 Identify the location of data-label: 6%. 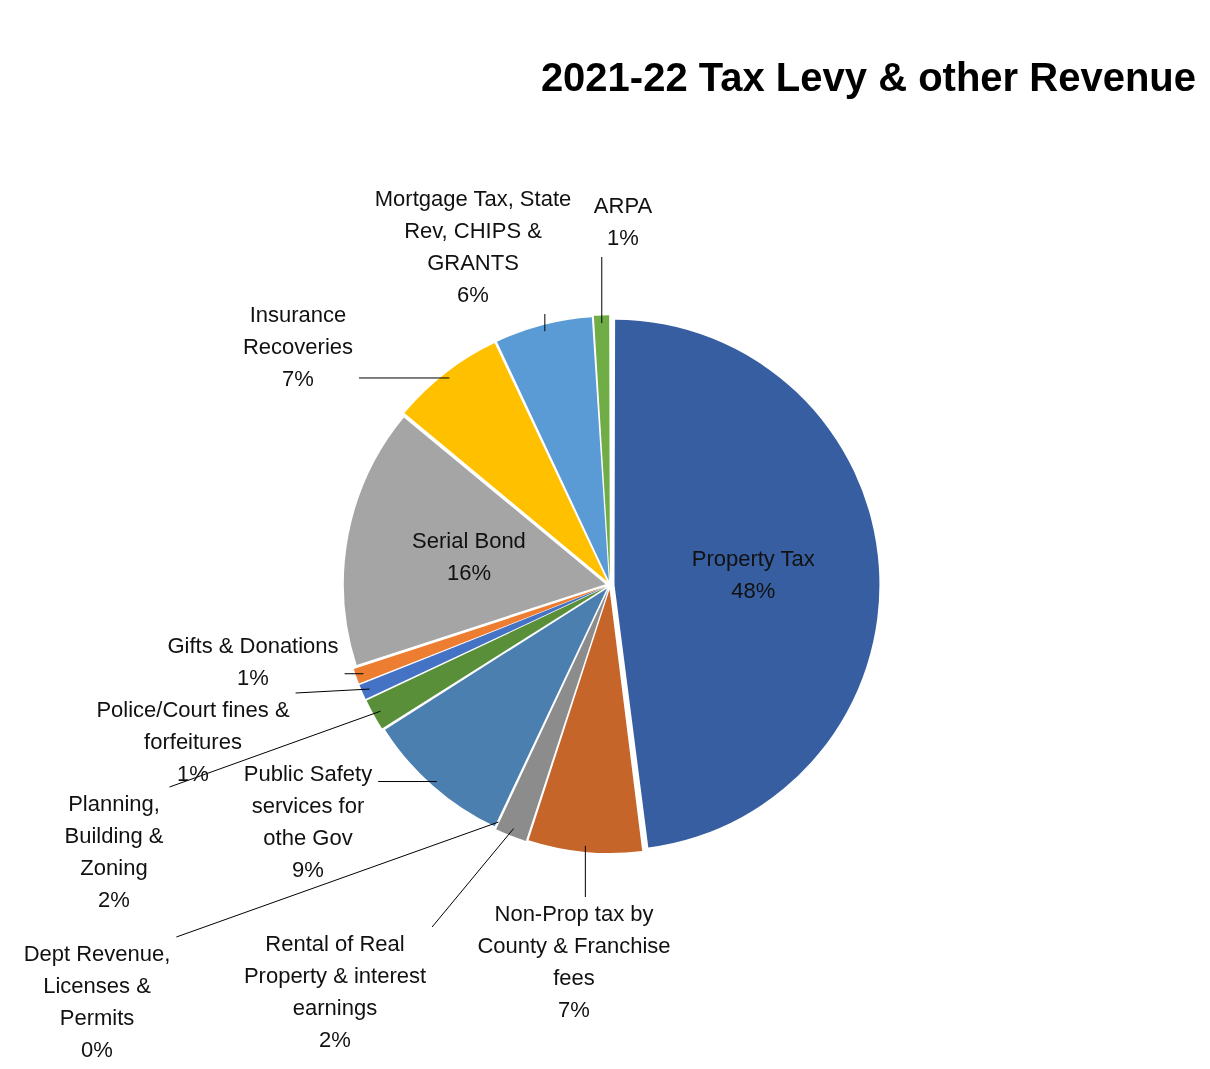
(473, 295).